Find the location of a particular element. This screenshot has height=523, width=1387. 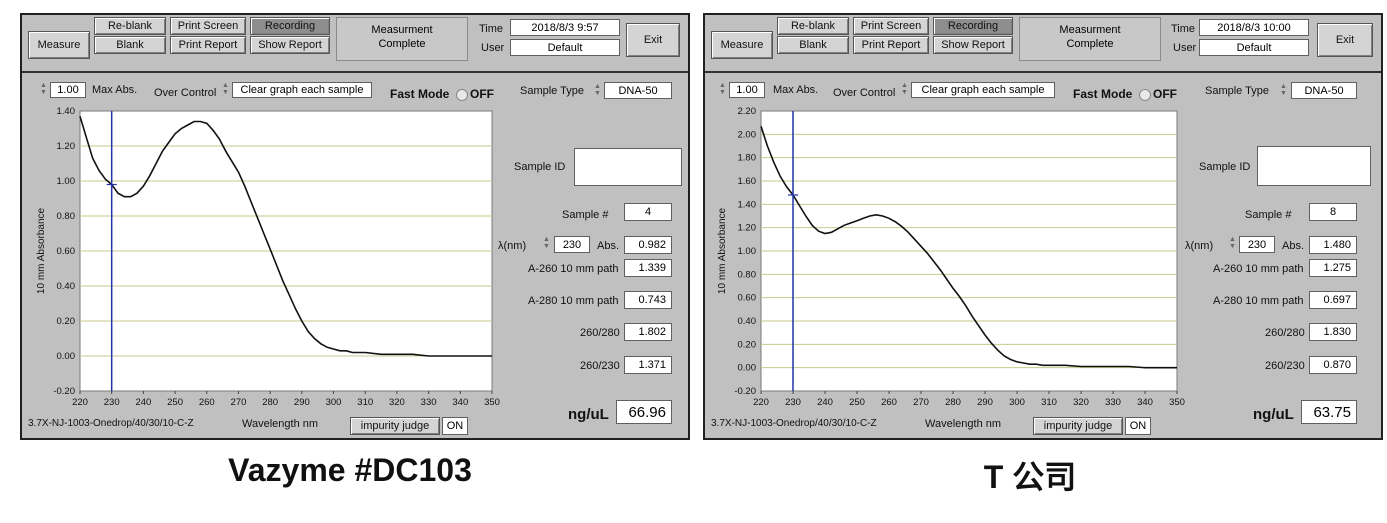

y-tick-label: 1.40 is located at coordinates (747, 204).